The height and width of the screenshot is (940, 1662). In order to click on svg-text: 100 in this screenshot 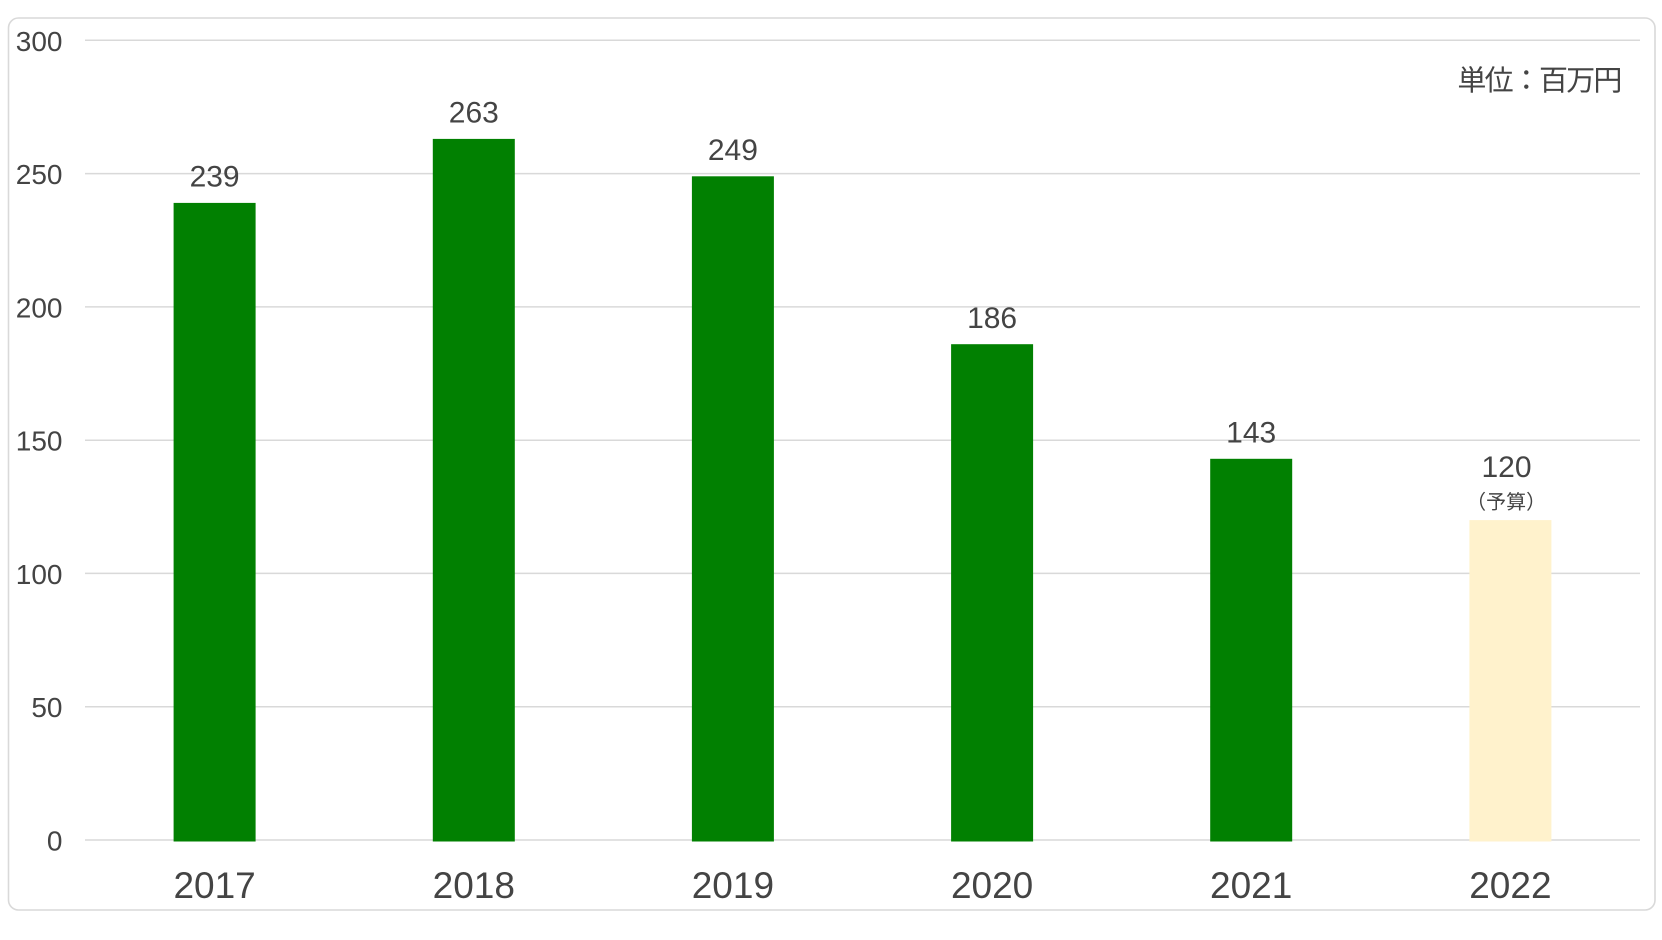, I will do `click(39, 574)`.